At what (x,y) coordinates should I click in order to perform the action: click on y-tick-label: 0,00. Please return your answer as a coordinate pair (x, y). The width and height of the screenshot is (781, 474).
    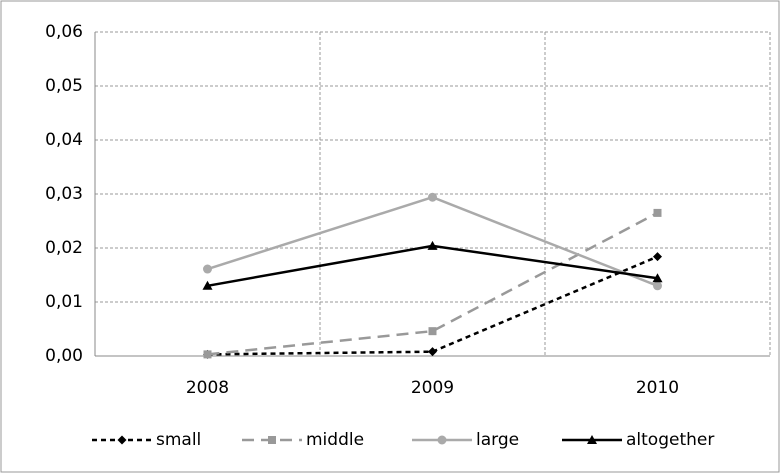
    Looking at the image, I should click on (64, 356).